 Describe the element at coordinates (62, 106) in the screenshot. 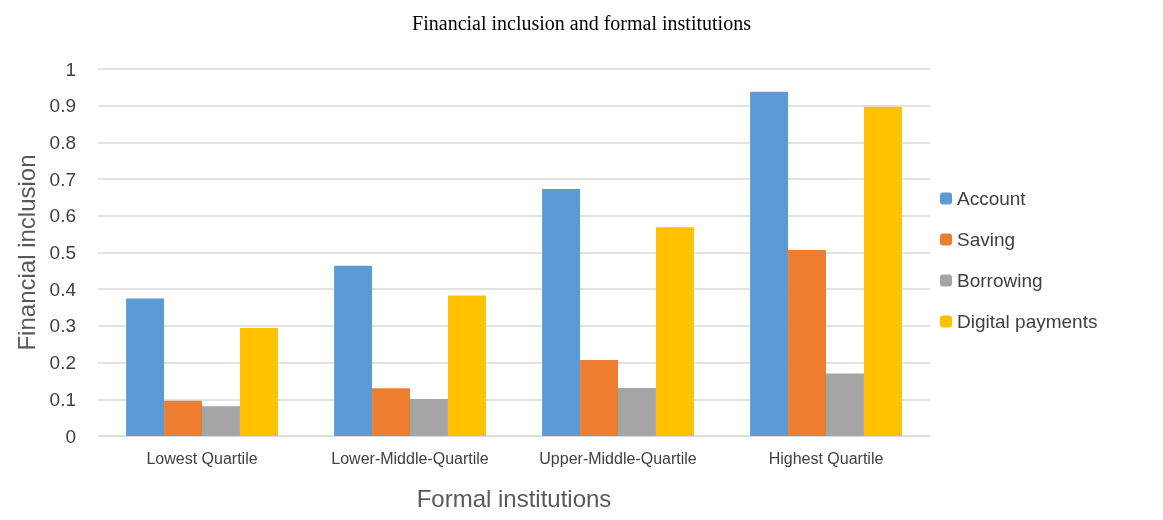

I see `y-tick-label: 0.9` at that location.